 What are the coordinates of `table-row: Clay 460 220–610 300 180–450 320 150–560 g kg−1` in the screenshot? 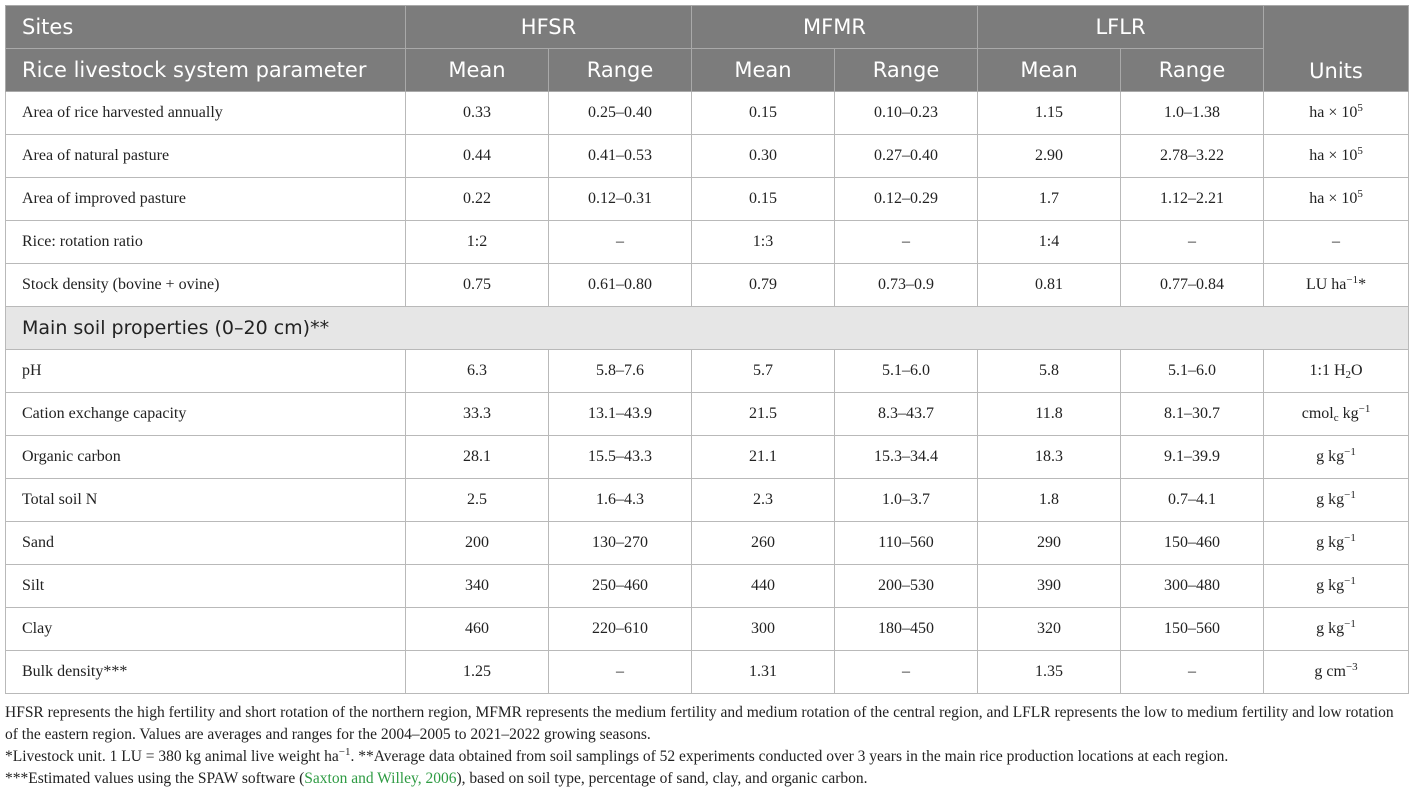 It's located at (707, 629).